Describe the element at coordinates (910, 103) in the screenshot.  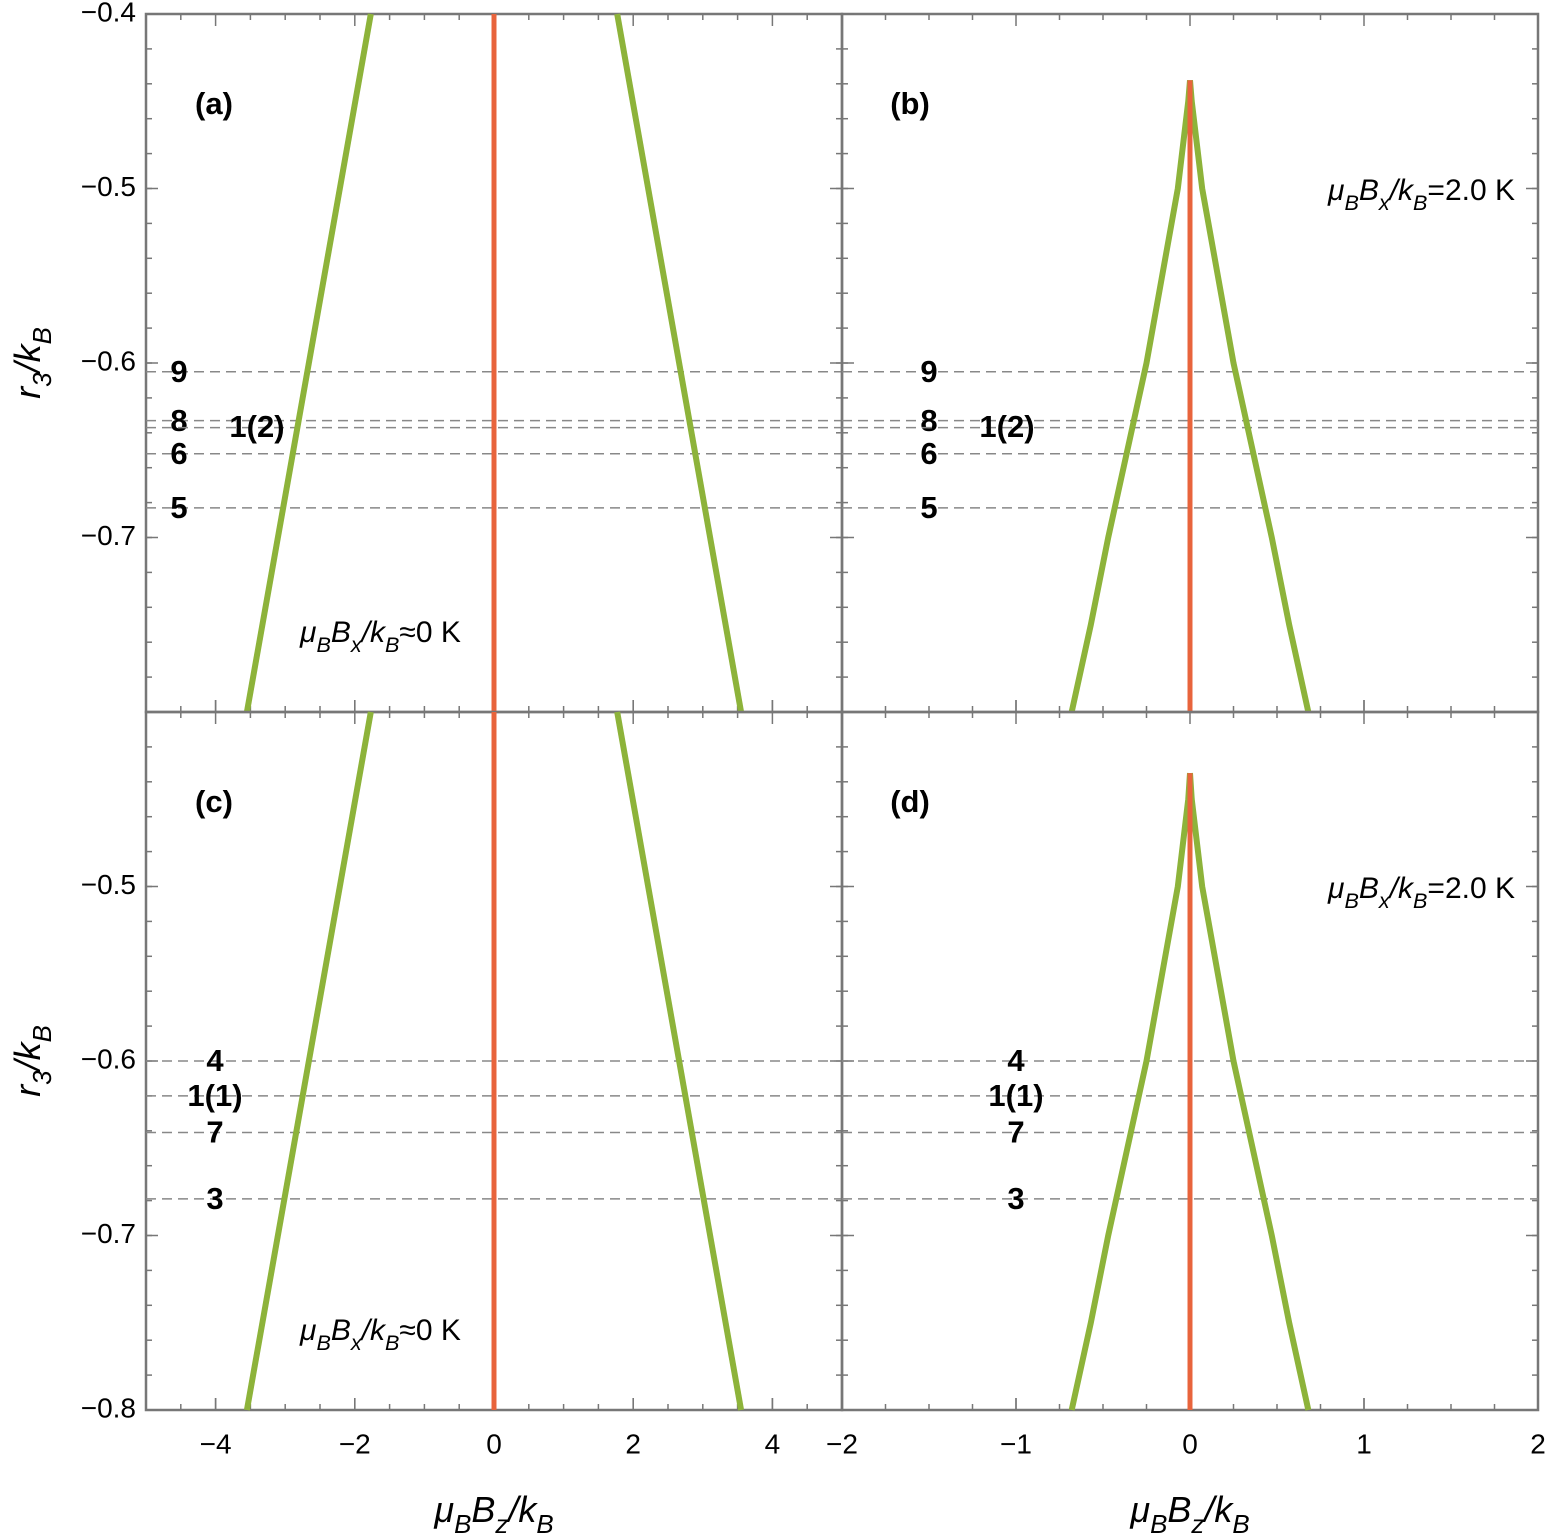
I see `panel-label: (b)` at that location.